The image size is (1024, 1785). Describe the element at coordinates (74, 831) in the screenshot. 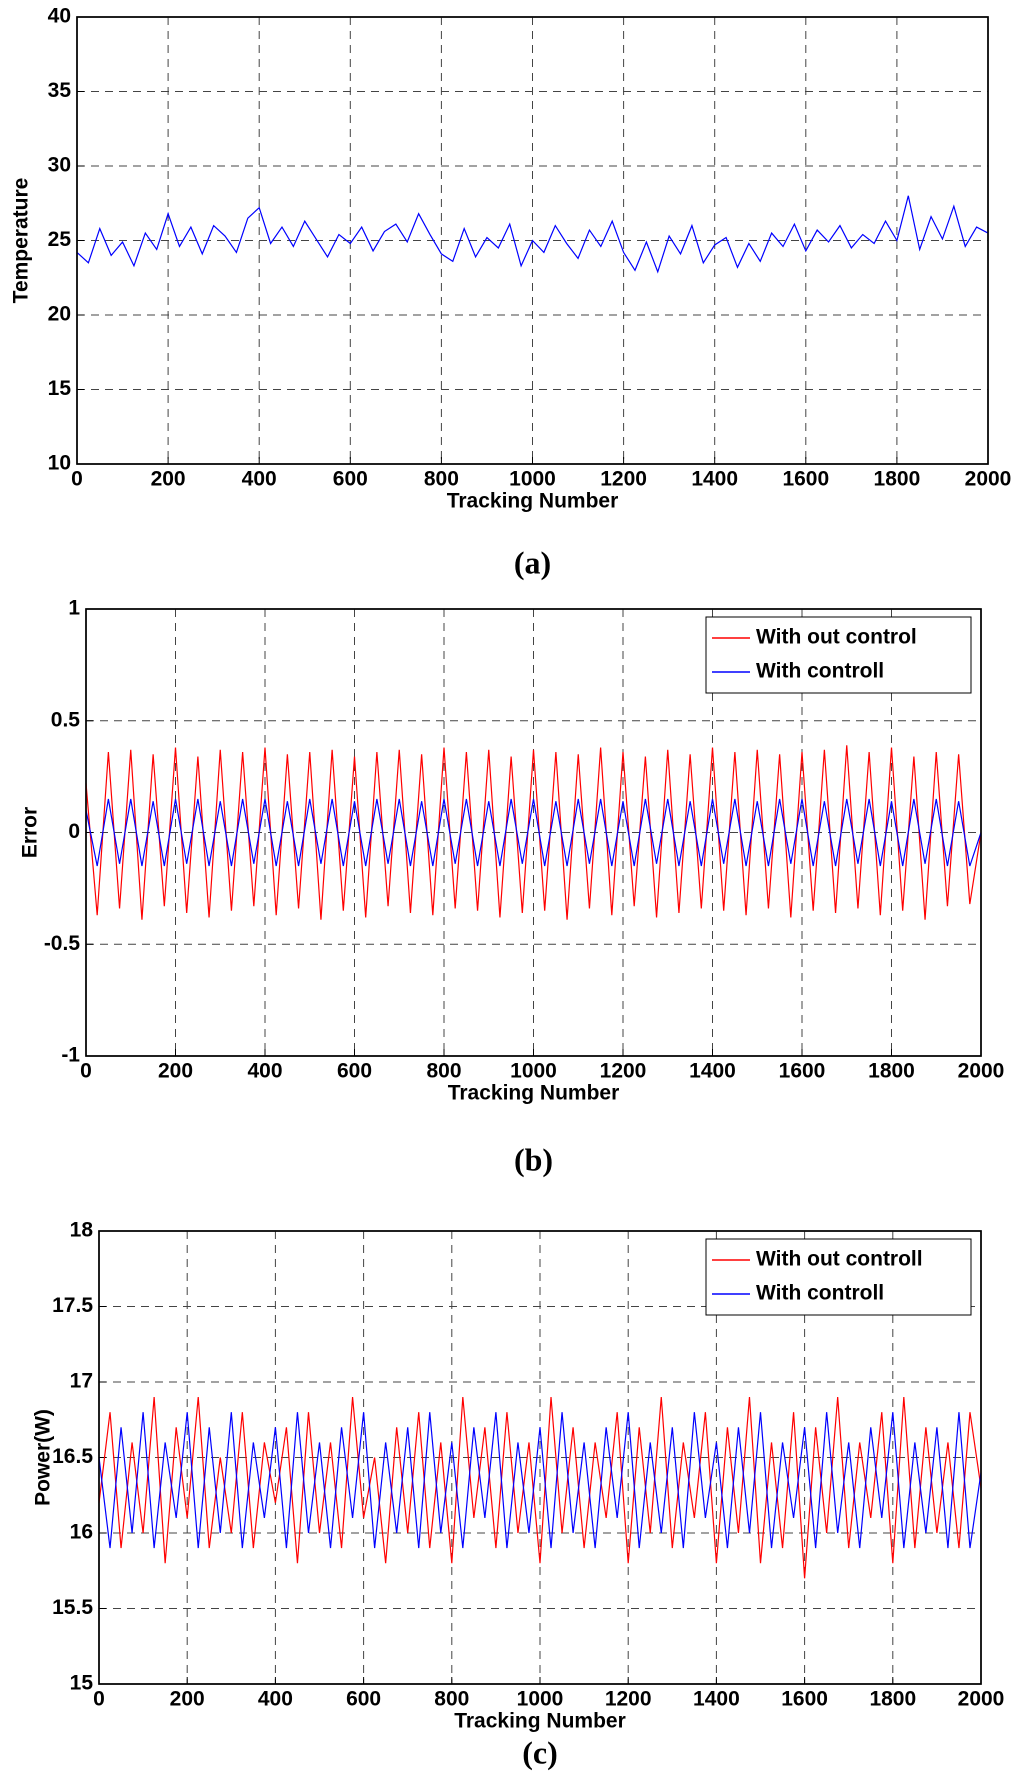

I see `y-tick-label: 0` at that location.